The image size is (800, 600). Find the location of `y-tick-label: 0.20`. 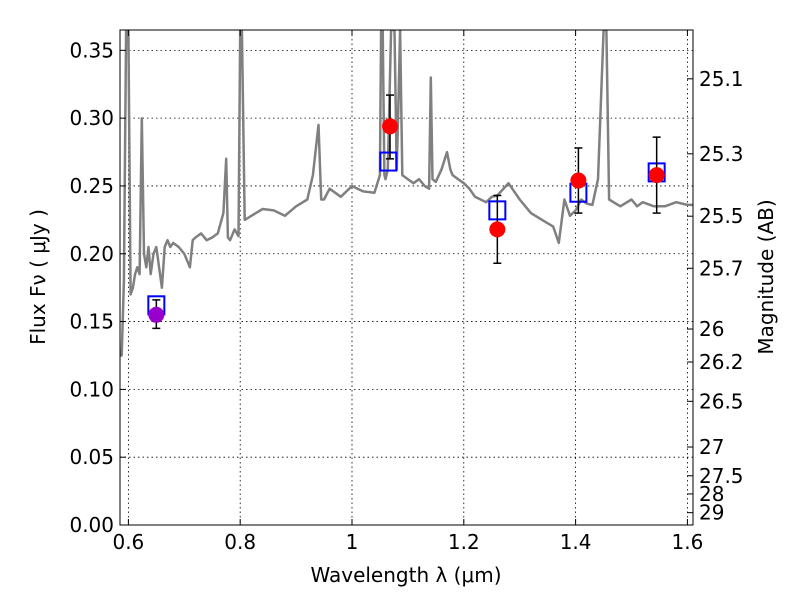

y-tick-label: 0.20 is located at coordinates (91, 254).